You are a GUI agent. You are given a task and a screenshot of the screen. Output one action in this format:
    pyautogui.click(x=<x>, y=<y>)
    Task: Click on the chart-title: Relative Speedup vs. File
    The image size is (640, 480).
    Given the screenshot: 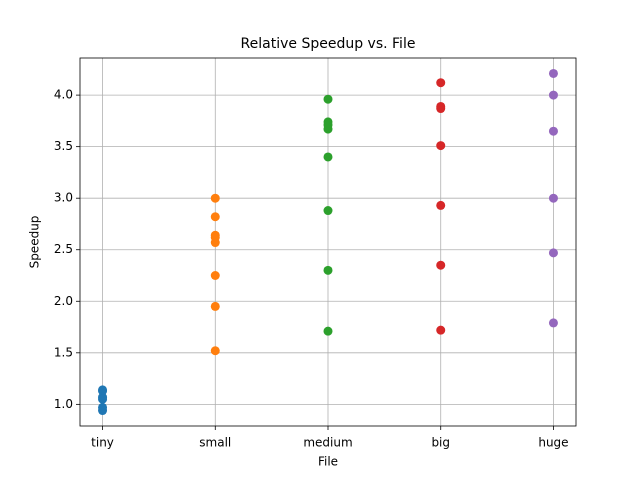 What is the action you would take?
    pyautogui.click(x=328, y=44)
    